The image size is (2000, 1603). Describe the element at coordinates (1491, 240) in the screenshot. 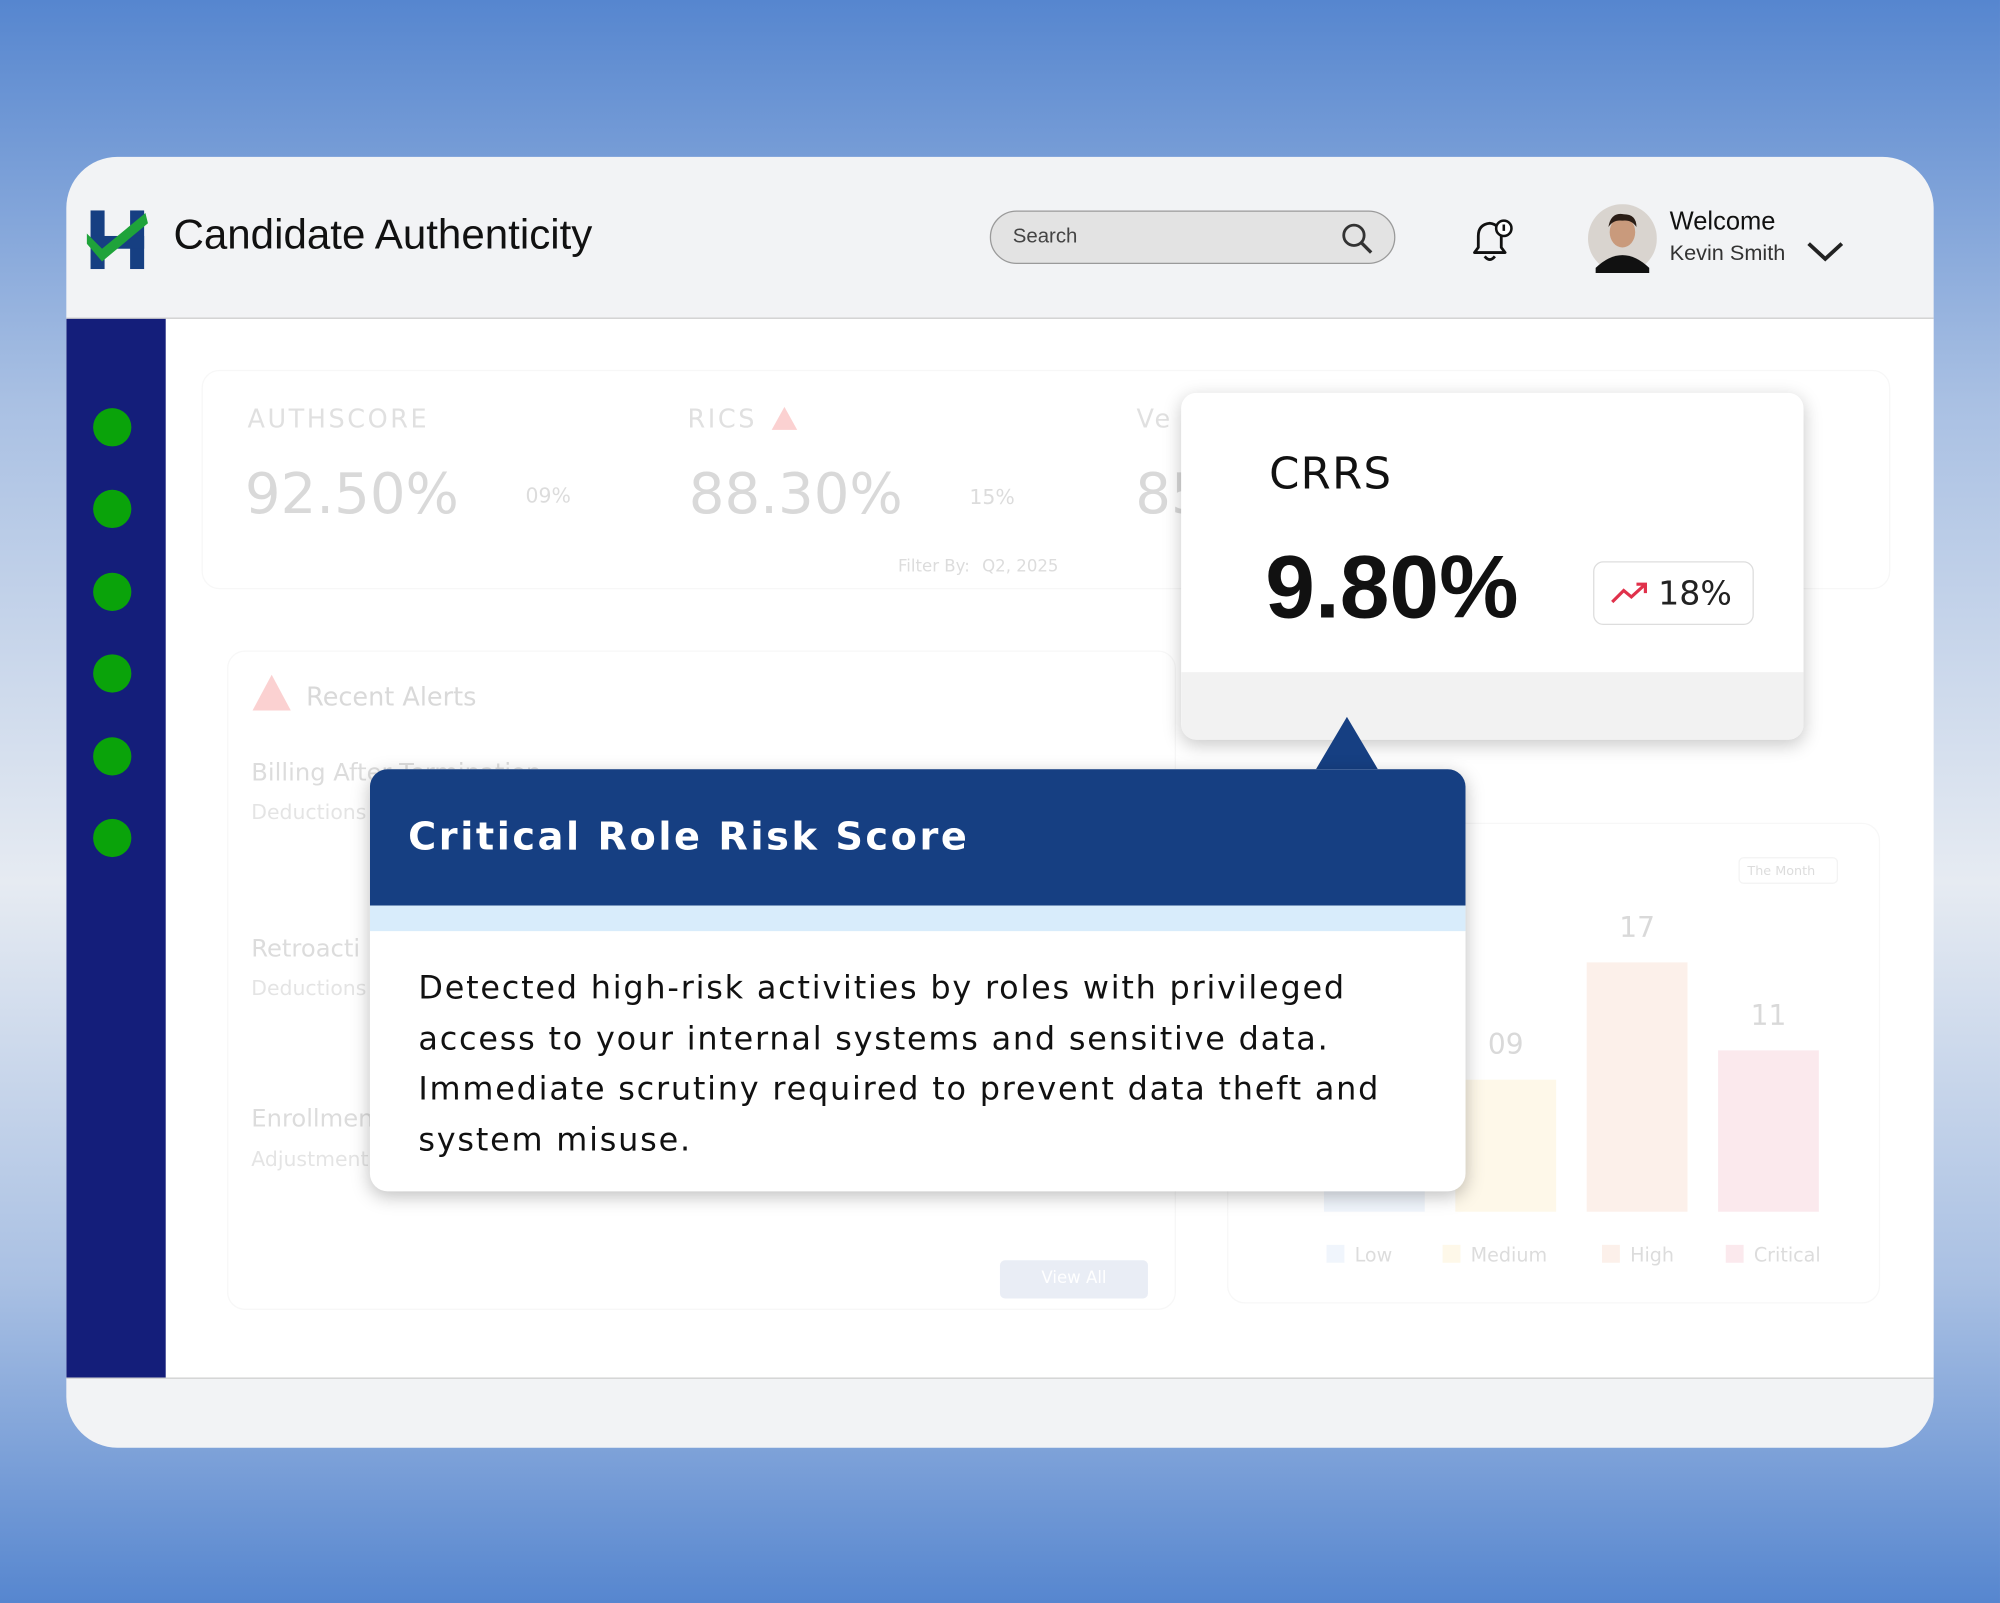

I see `notification-bell` at that location.